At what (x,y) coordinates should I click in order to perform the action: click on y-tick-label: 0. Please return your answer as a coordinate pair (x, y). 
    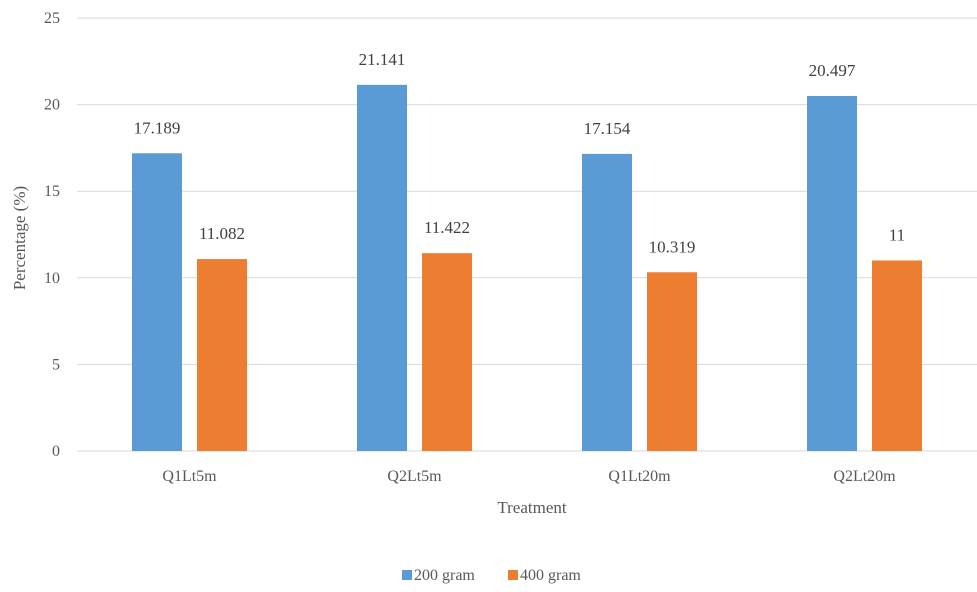
    Looking at the image, I should click on (56, 451).